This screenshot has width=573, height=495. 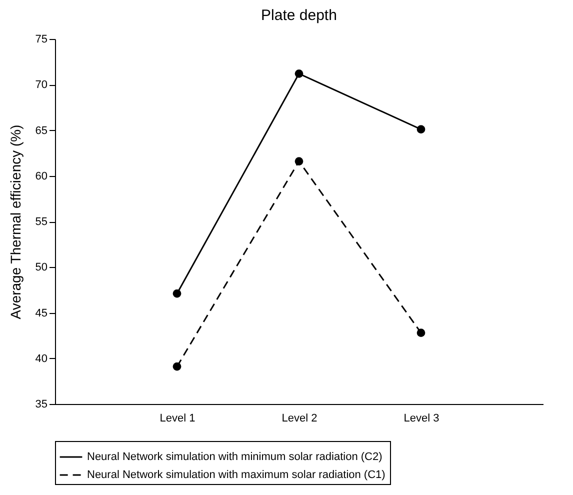 What do you see at coordinates (234, 457) in the screenshot?
I see `legend-label: Neural Network simulation with minimum solar radiation (C2)` at bounding box center [234, 457].